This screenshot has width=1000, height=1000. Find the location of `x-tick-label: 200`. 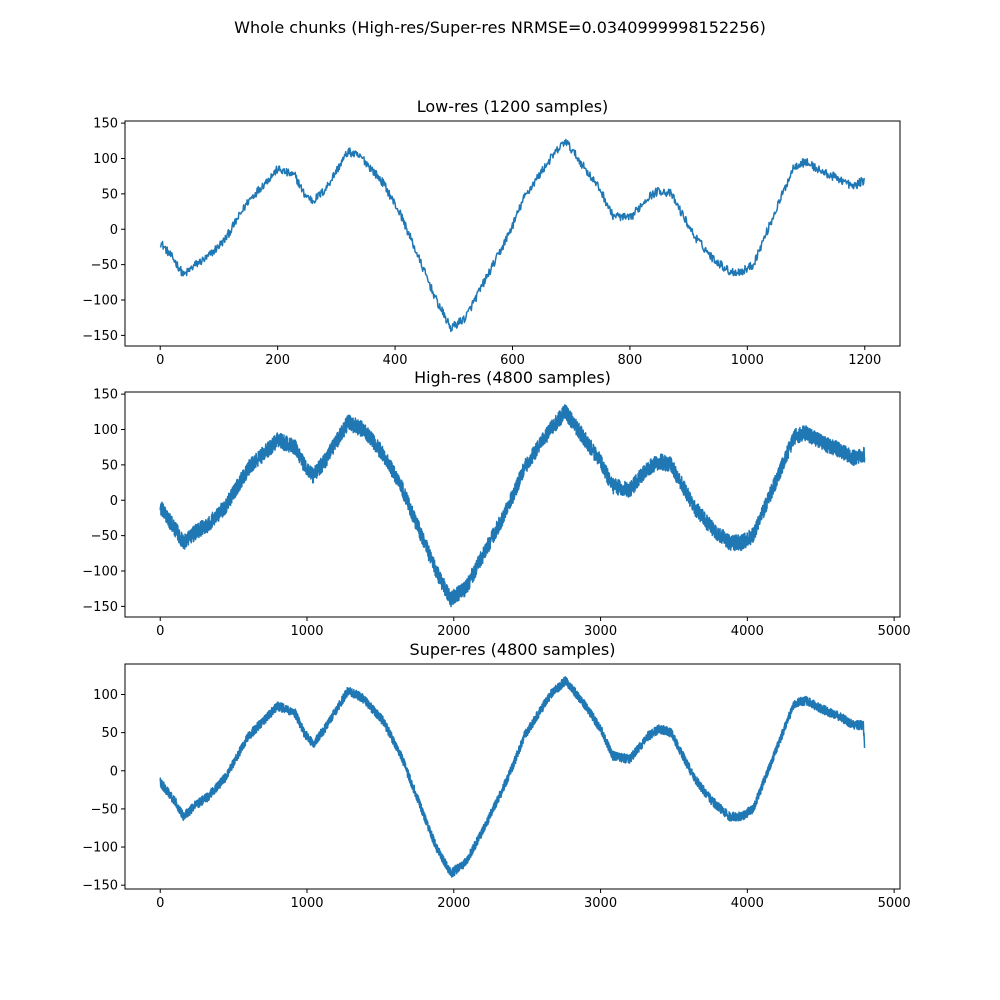

x-tick-label: 200 is located at coordinates (277, 360).